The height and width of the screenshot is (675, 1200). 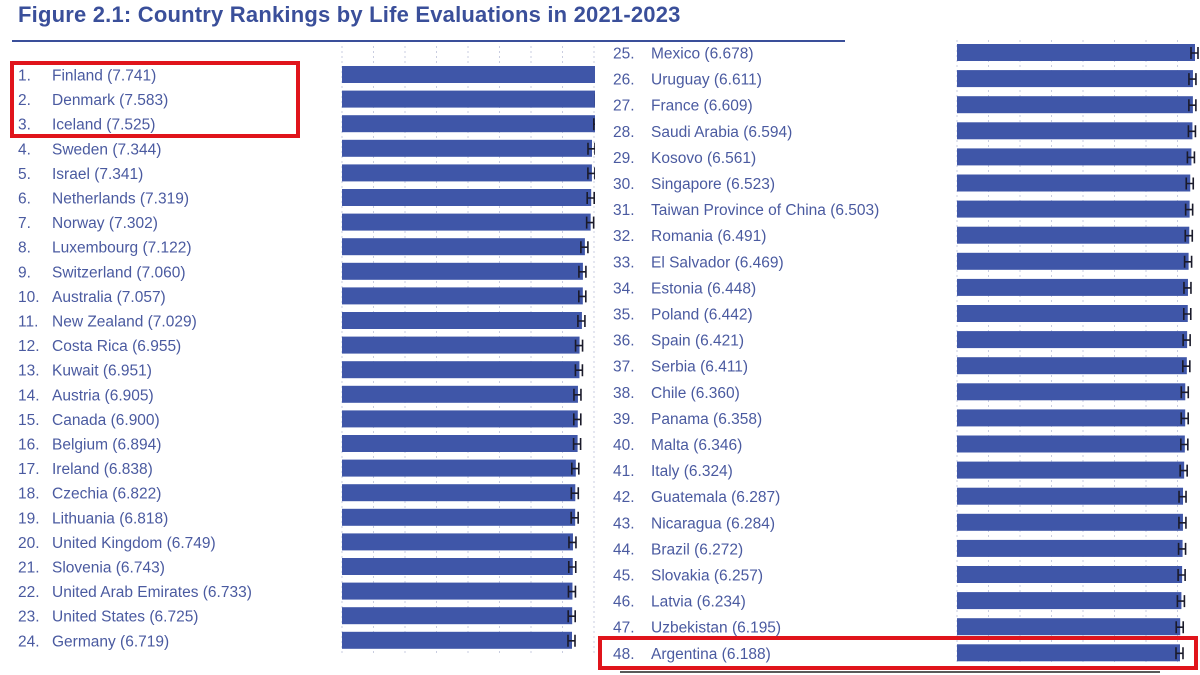 I want to click on rank-label: 18., so click(x=29, y=494).